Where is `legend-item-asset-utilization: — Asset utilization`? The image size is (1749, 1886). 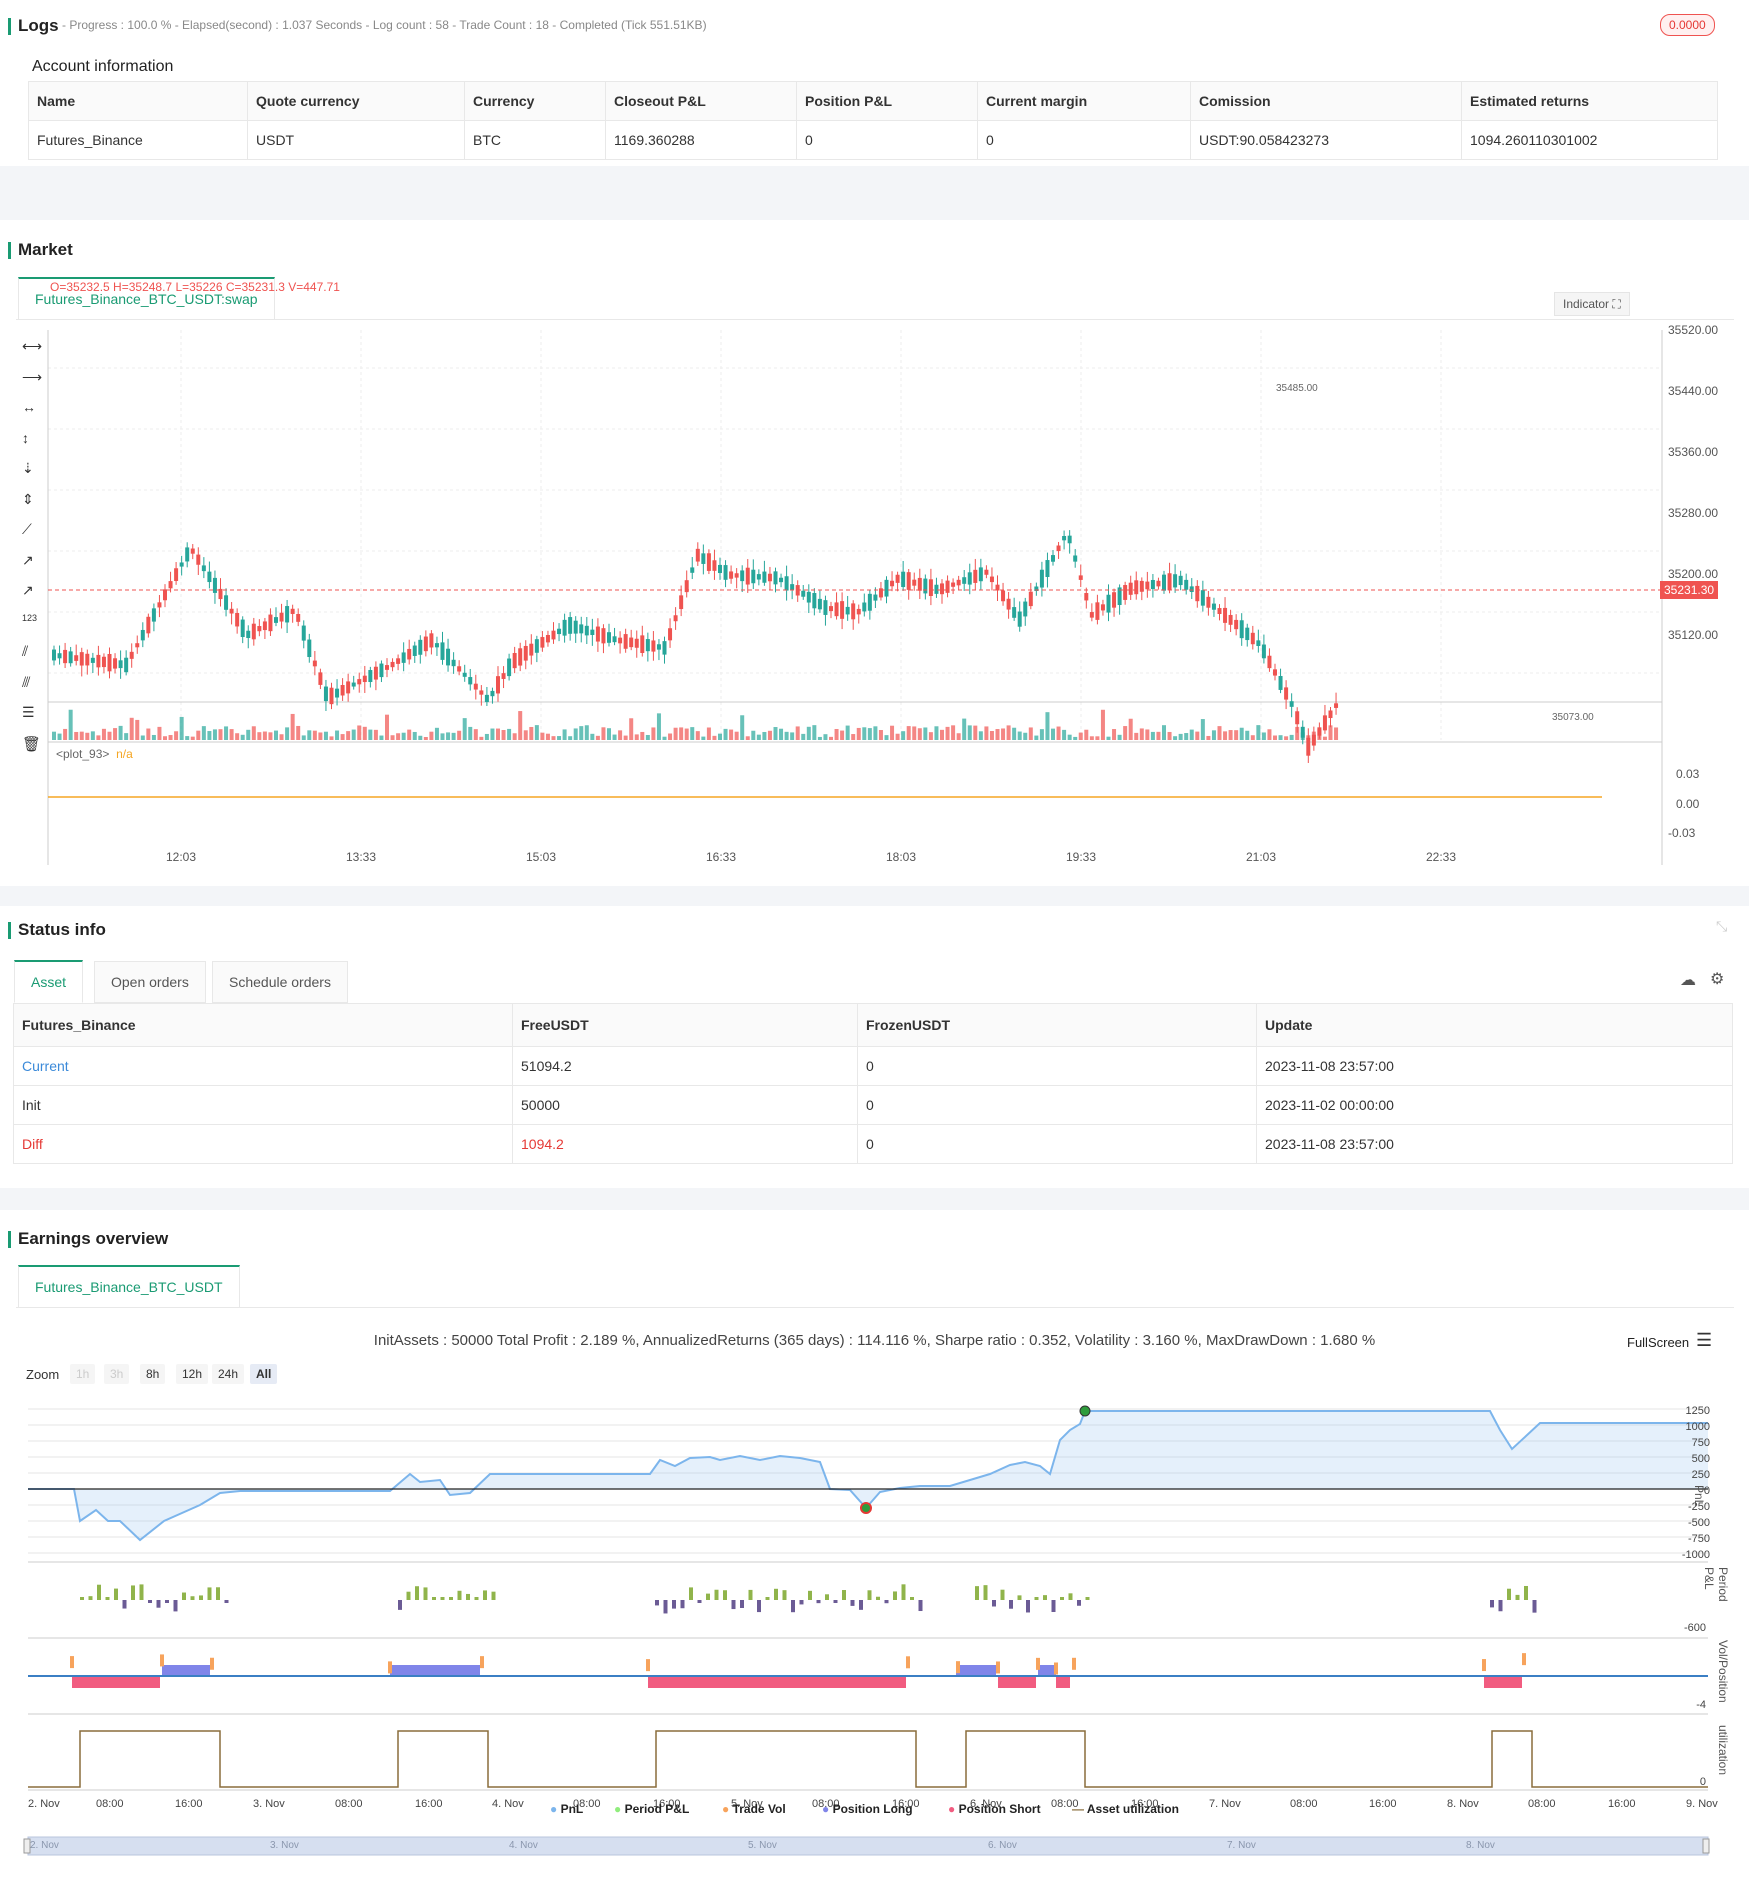 legend-item-asset-utilization: — Asset utilization is located at coordinates (1125, 1809).